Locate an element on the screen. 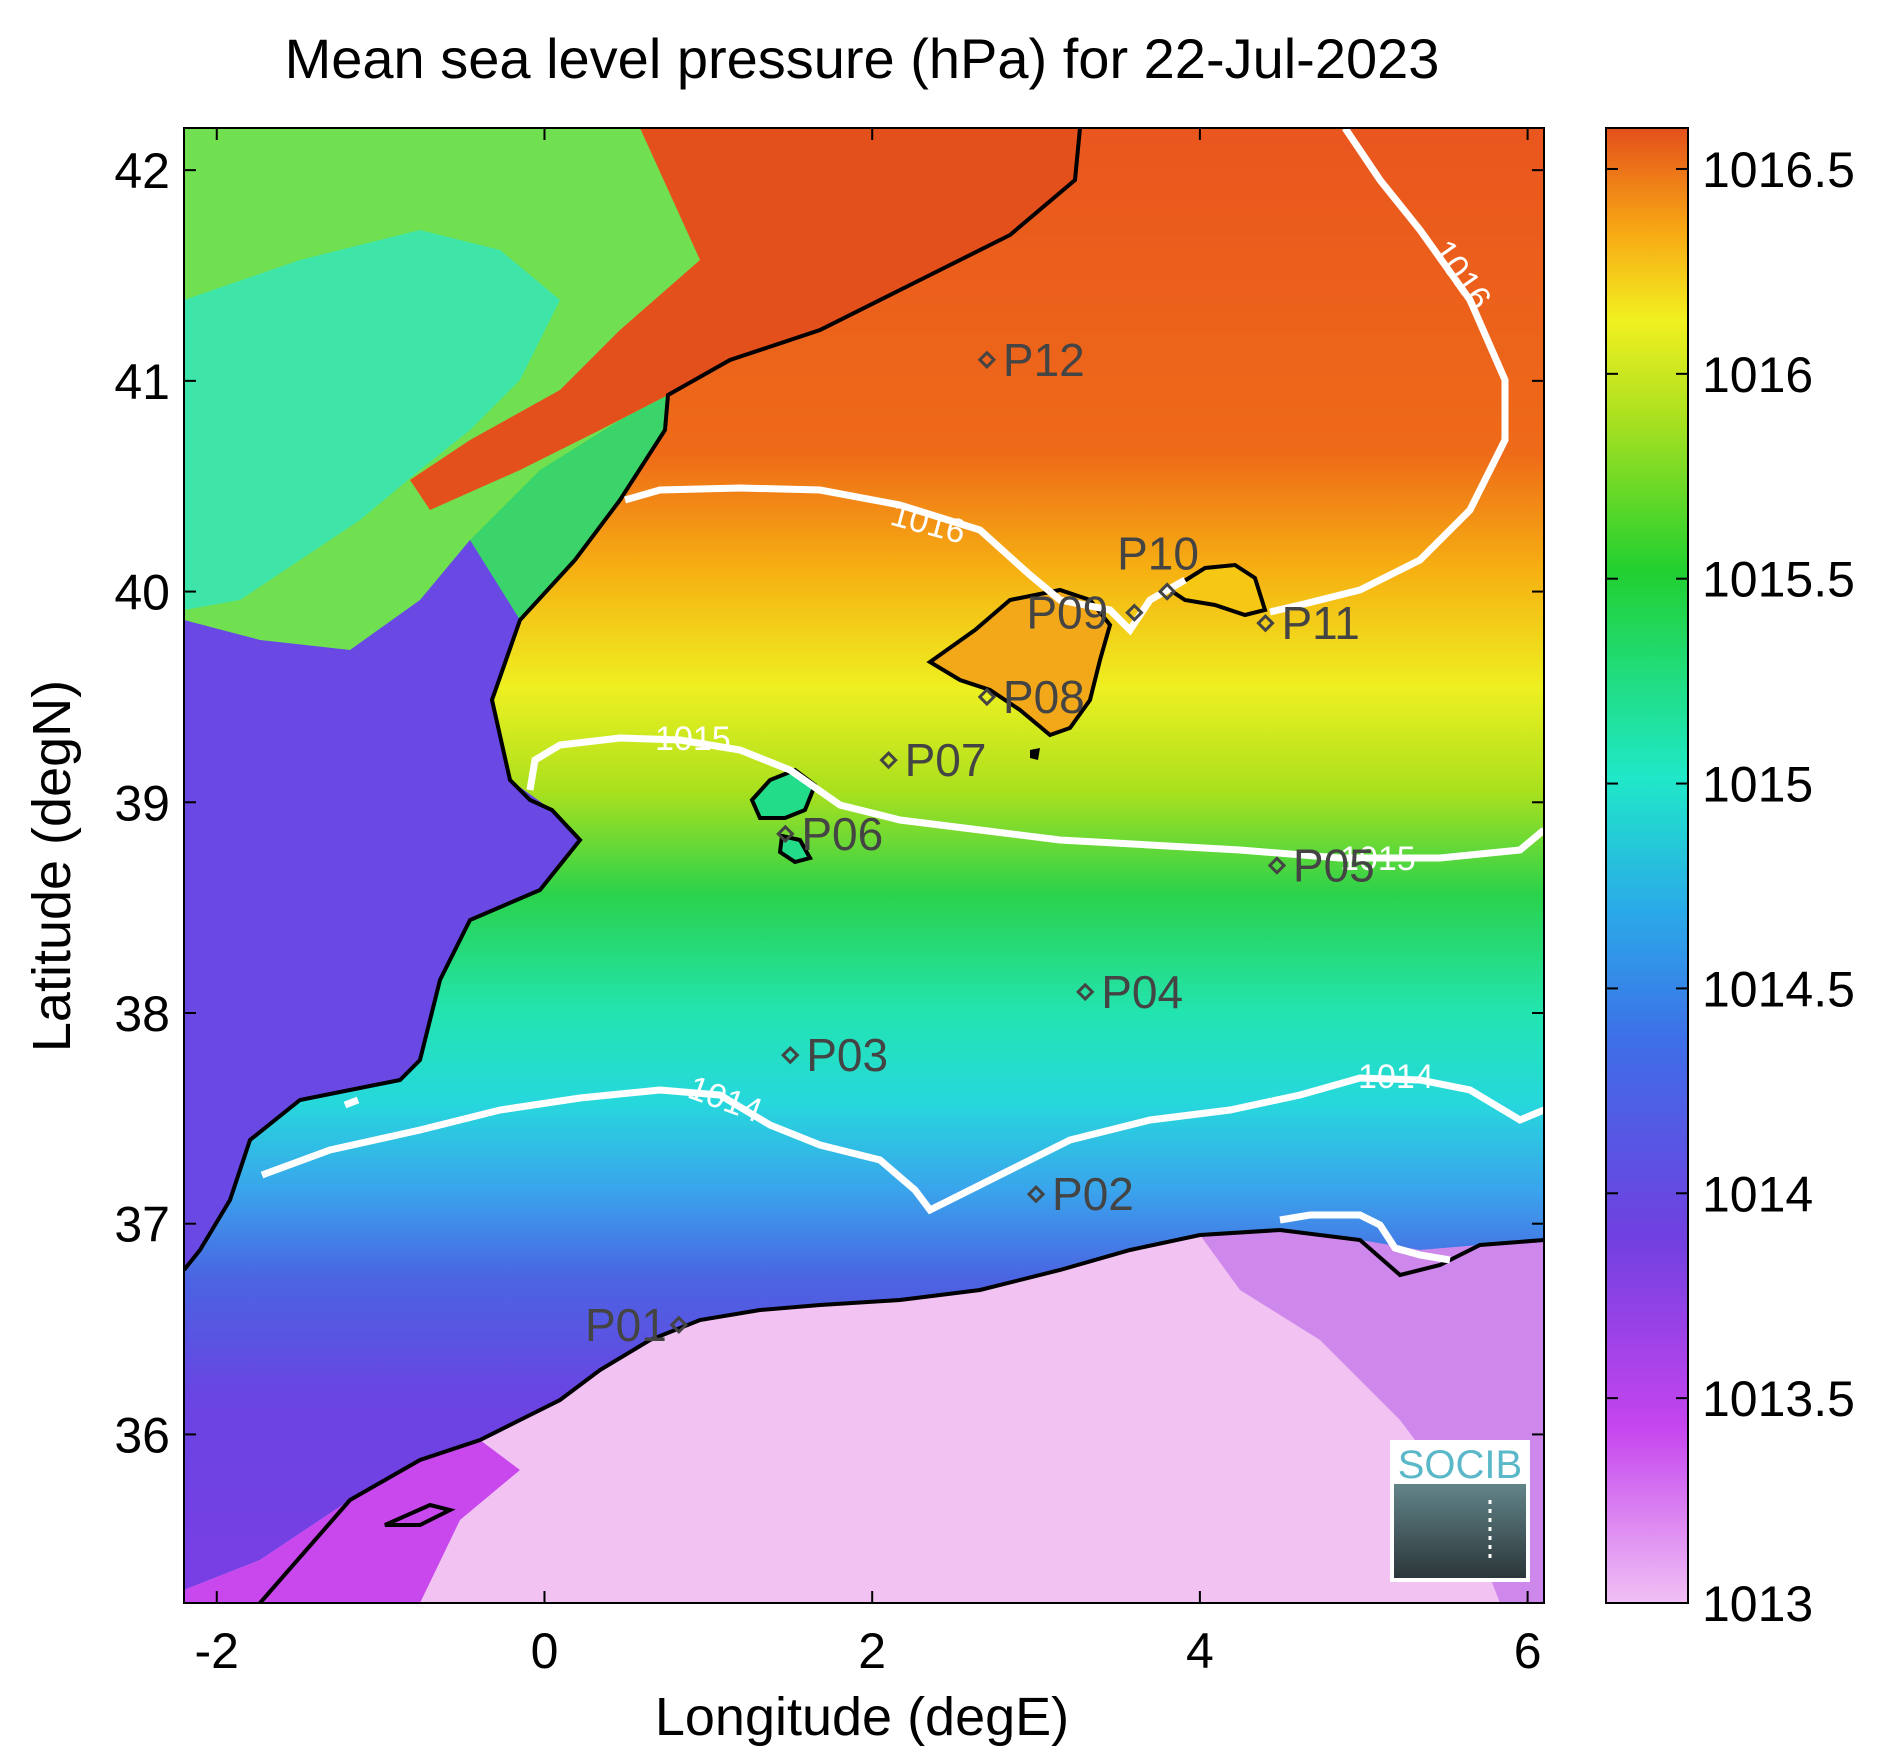 The height and width of the screenshot is (1758, 1904). station-p07: P07 is located at coordinates (933, 760).